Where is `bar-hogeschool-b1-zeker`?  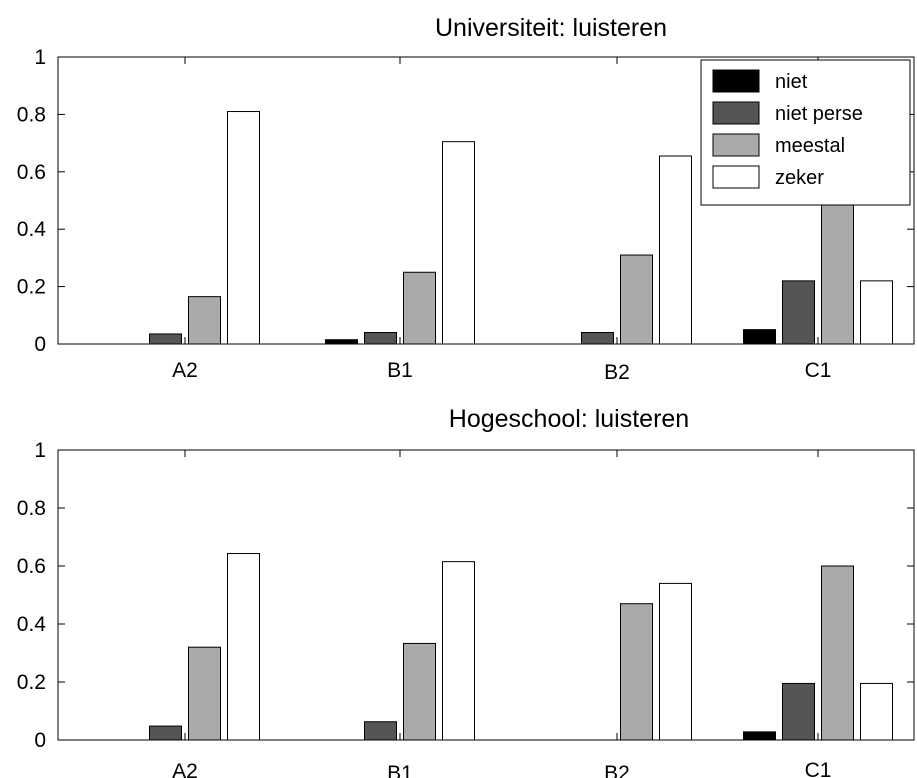 bar-hogeschool-b1-zeker is located at coordinates (458, 651).